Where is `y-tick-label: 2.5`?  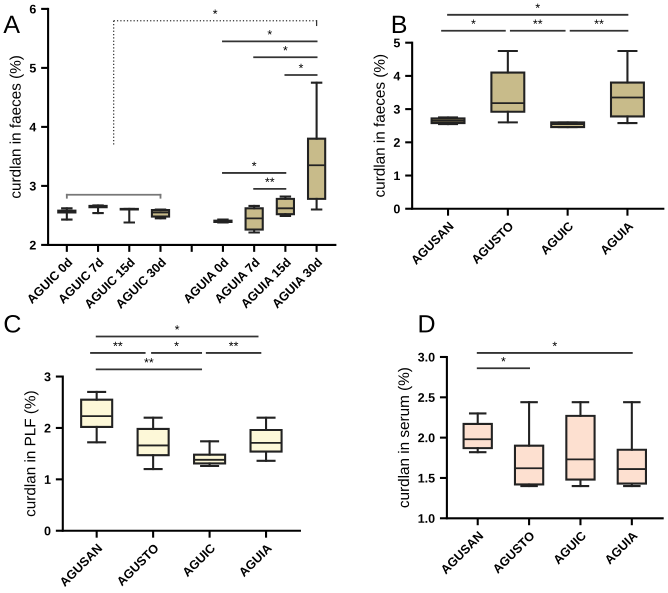 y-tick-label: 2.5 is located at coordinates (426, 397).